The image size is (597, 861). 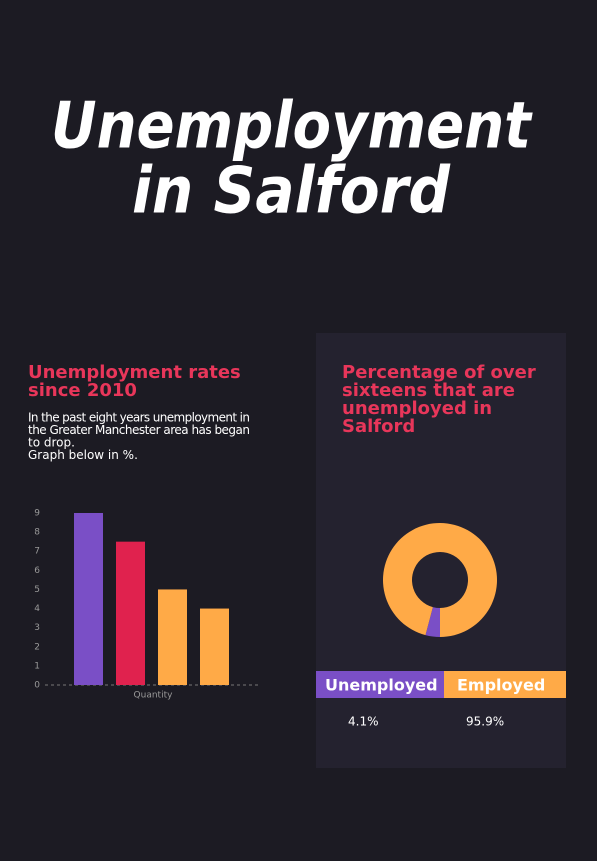 What do you see at coordinates (439, 372) in the screenshot?
I see `chart-heading: Percentage of over` at bounding box center [439, 372].